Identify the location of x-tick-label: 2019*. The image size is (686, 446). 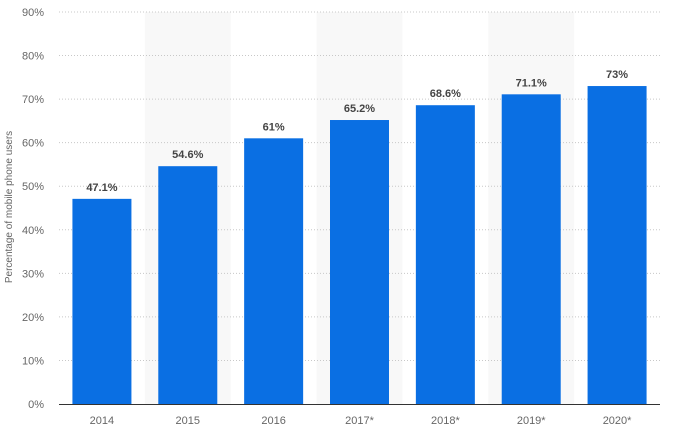
(531, 421).